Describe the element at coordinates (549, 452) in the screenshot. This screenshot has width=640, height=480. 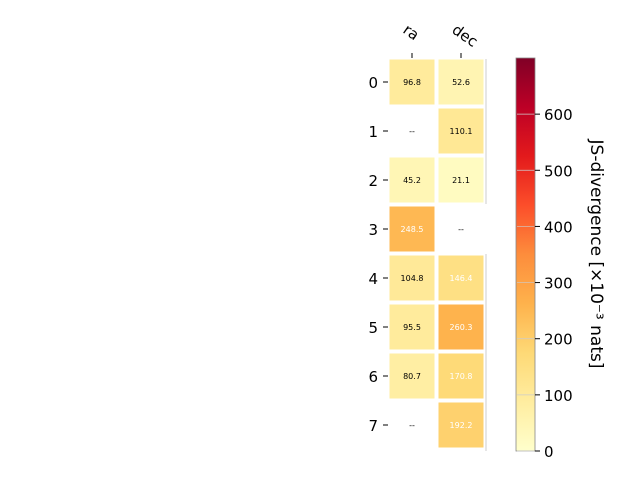
I see `colorbar-tick-label: 0` at that location.